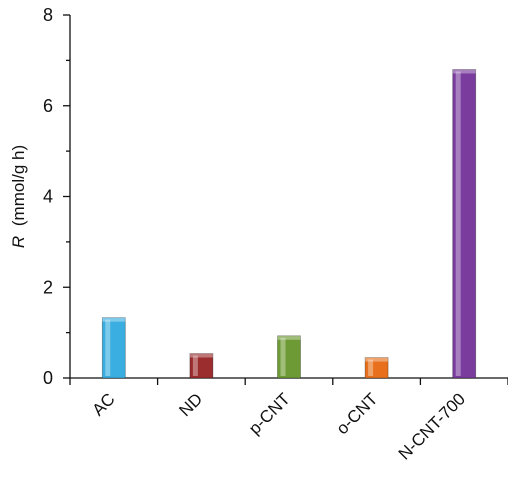 This screenshot has height=483, width=508. I want to click on y-tick-label: 6, so click(48, 106).